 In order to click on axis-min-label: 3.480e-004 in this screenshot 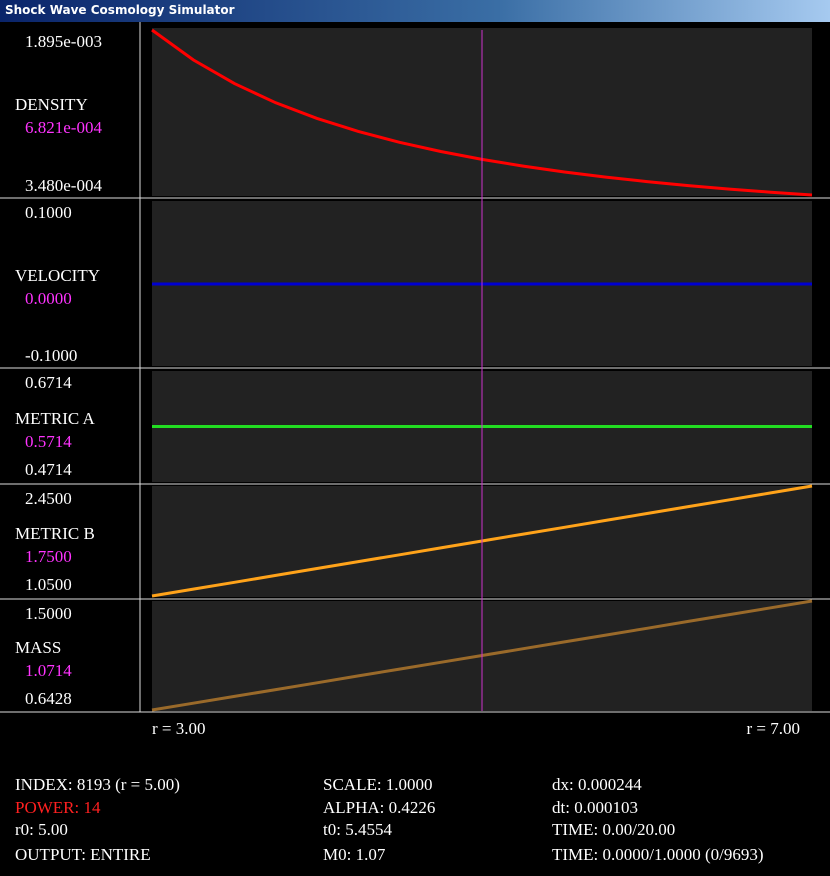, I will do `click(63, 185)`.